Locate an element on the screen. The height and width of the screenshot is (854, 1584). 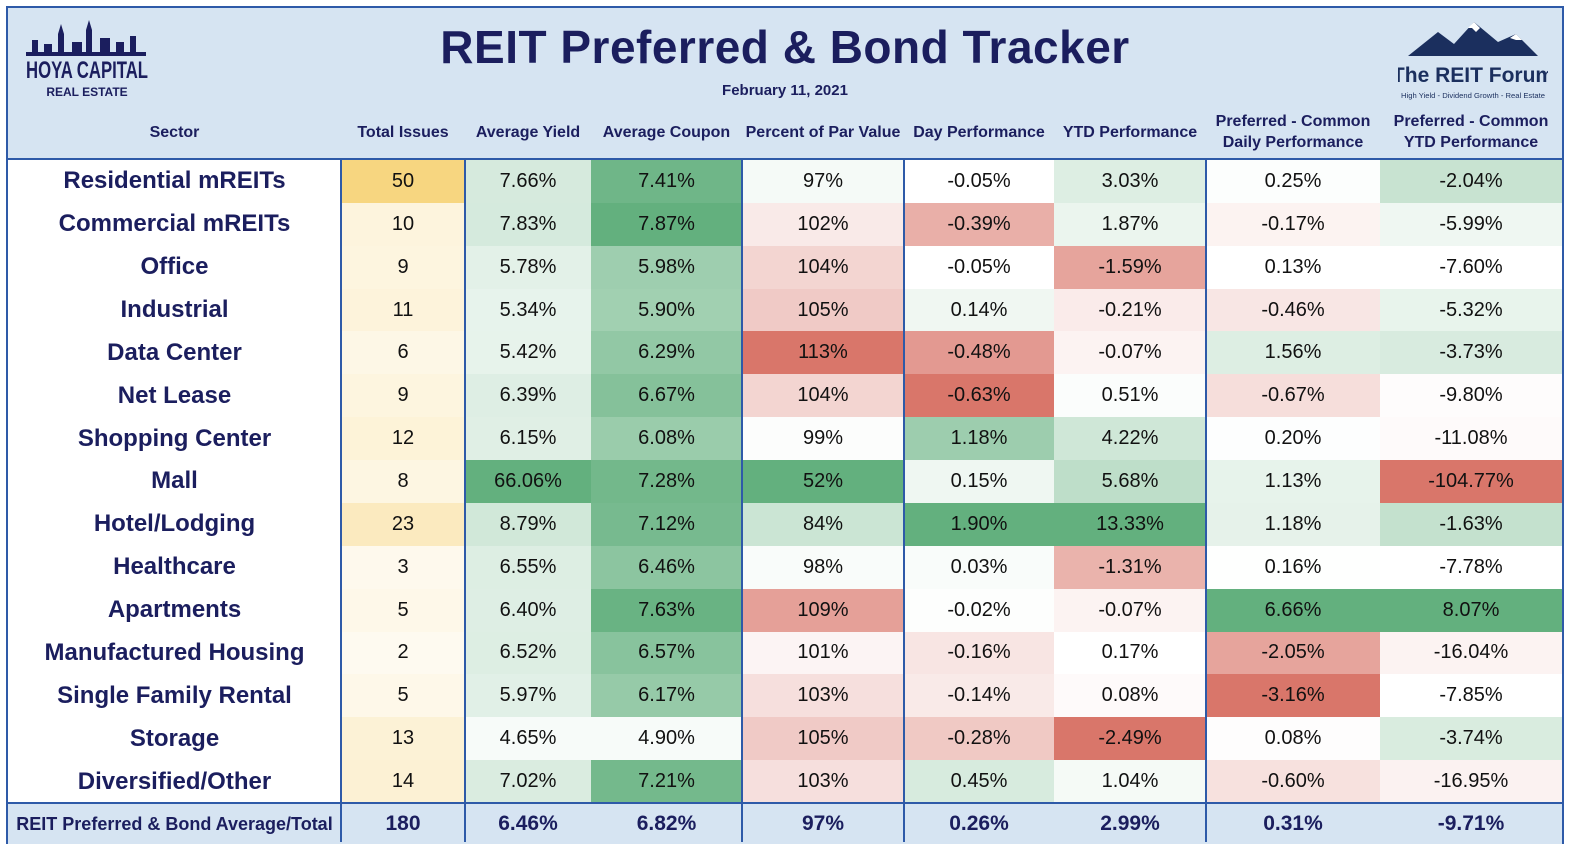
cell-sector: Data Center is located at coordinates (174, 352).